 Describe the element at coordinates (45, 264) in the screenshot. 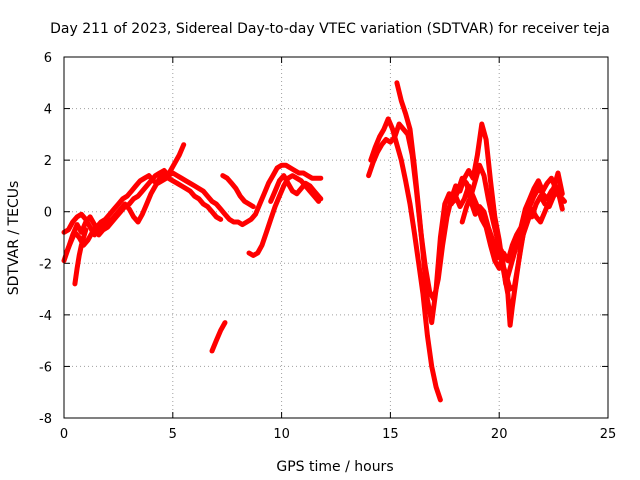

I see `y-tick-label: -2` at that location.